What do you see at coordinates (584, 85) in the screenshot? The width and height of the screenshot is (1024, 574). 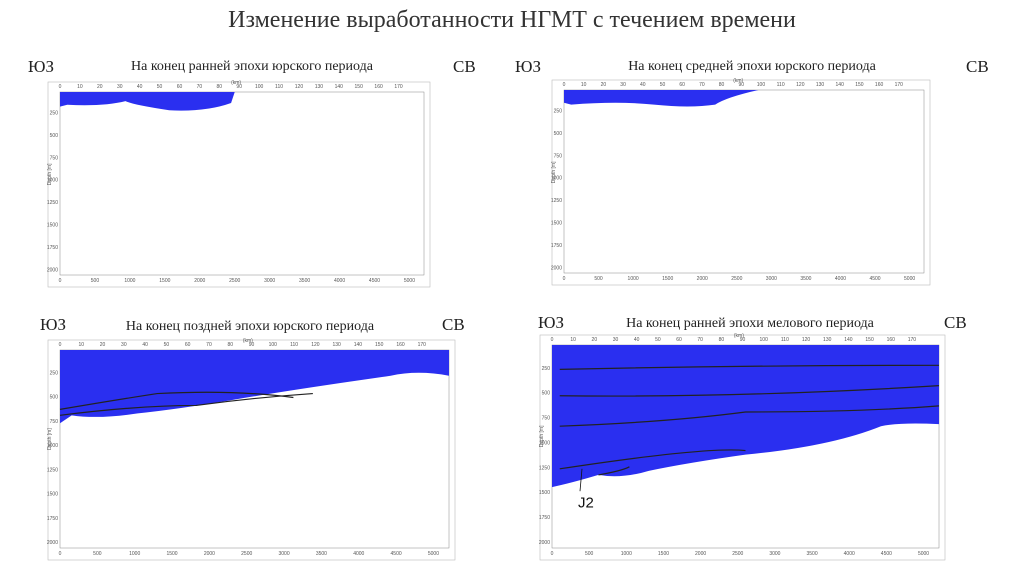 I see `top-tick: 10` at bounding box center [584, 85].